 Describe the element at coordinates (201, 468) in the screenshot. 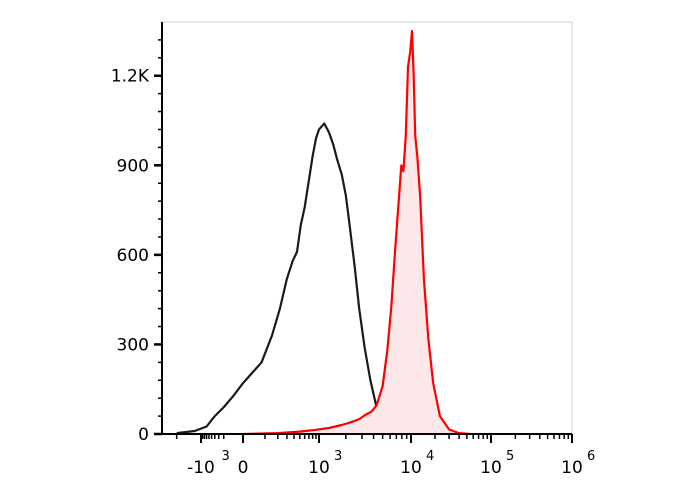

I see `x-tick-label: -10` at that location.